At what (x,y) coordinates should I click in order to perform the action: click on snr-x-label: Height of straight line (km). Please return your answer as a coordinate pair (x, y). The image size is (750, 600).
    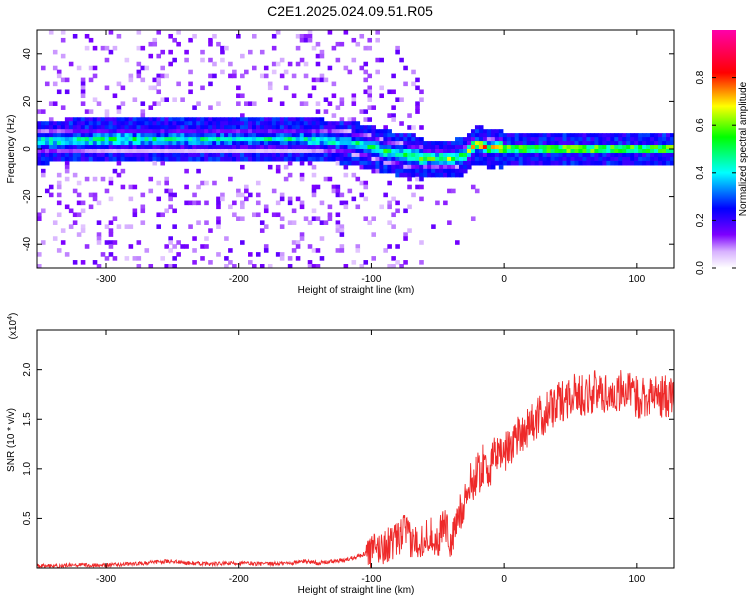
    Looking at the image, I should click on (356, 590).